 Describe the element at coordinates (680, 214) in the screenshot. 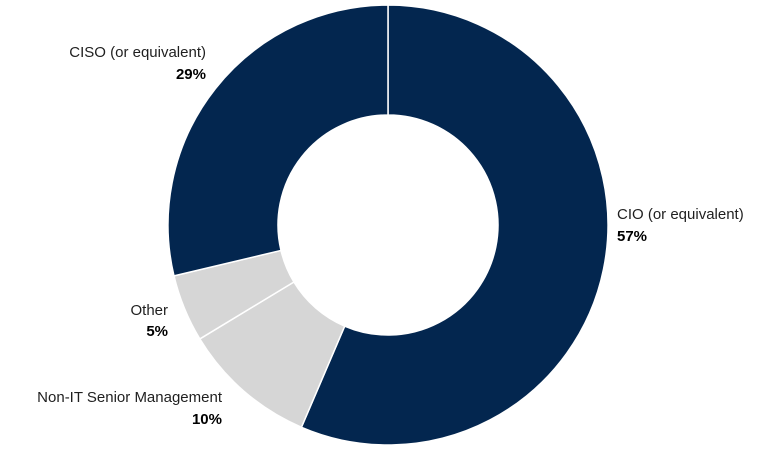

I see `label-cio-name: CIO (or equivalent)` at that location.